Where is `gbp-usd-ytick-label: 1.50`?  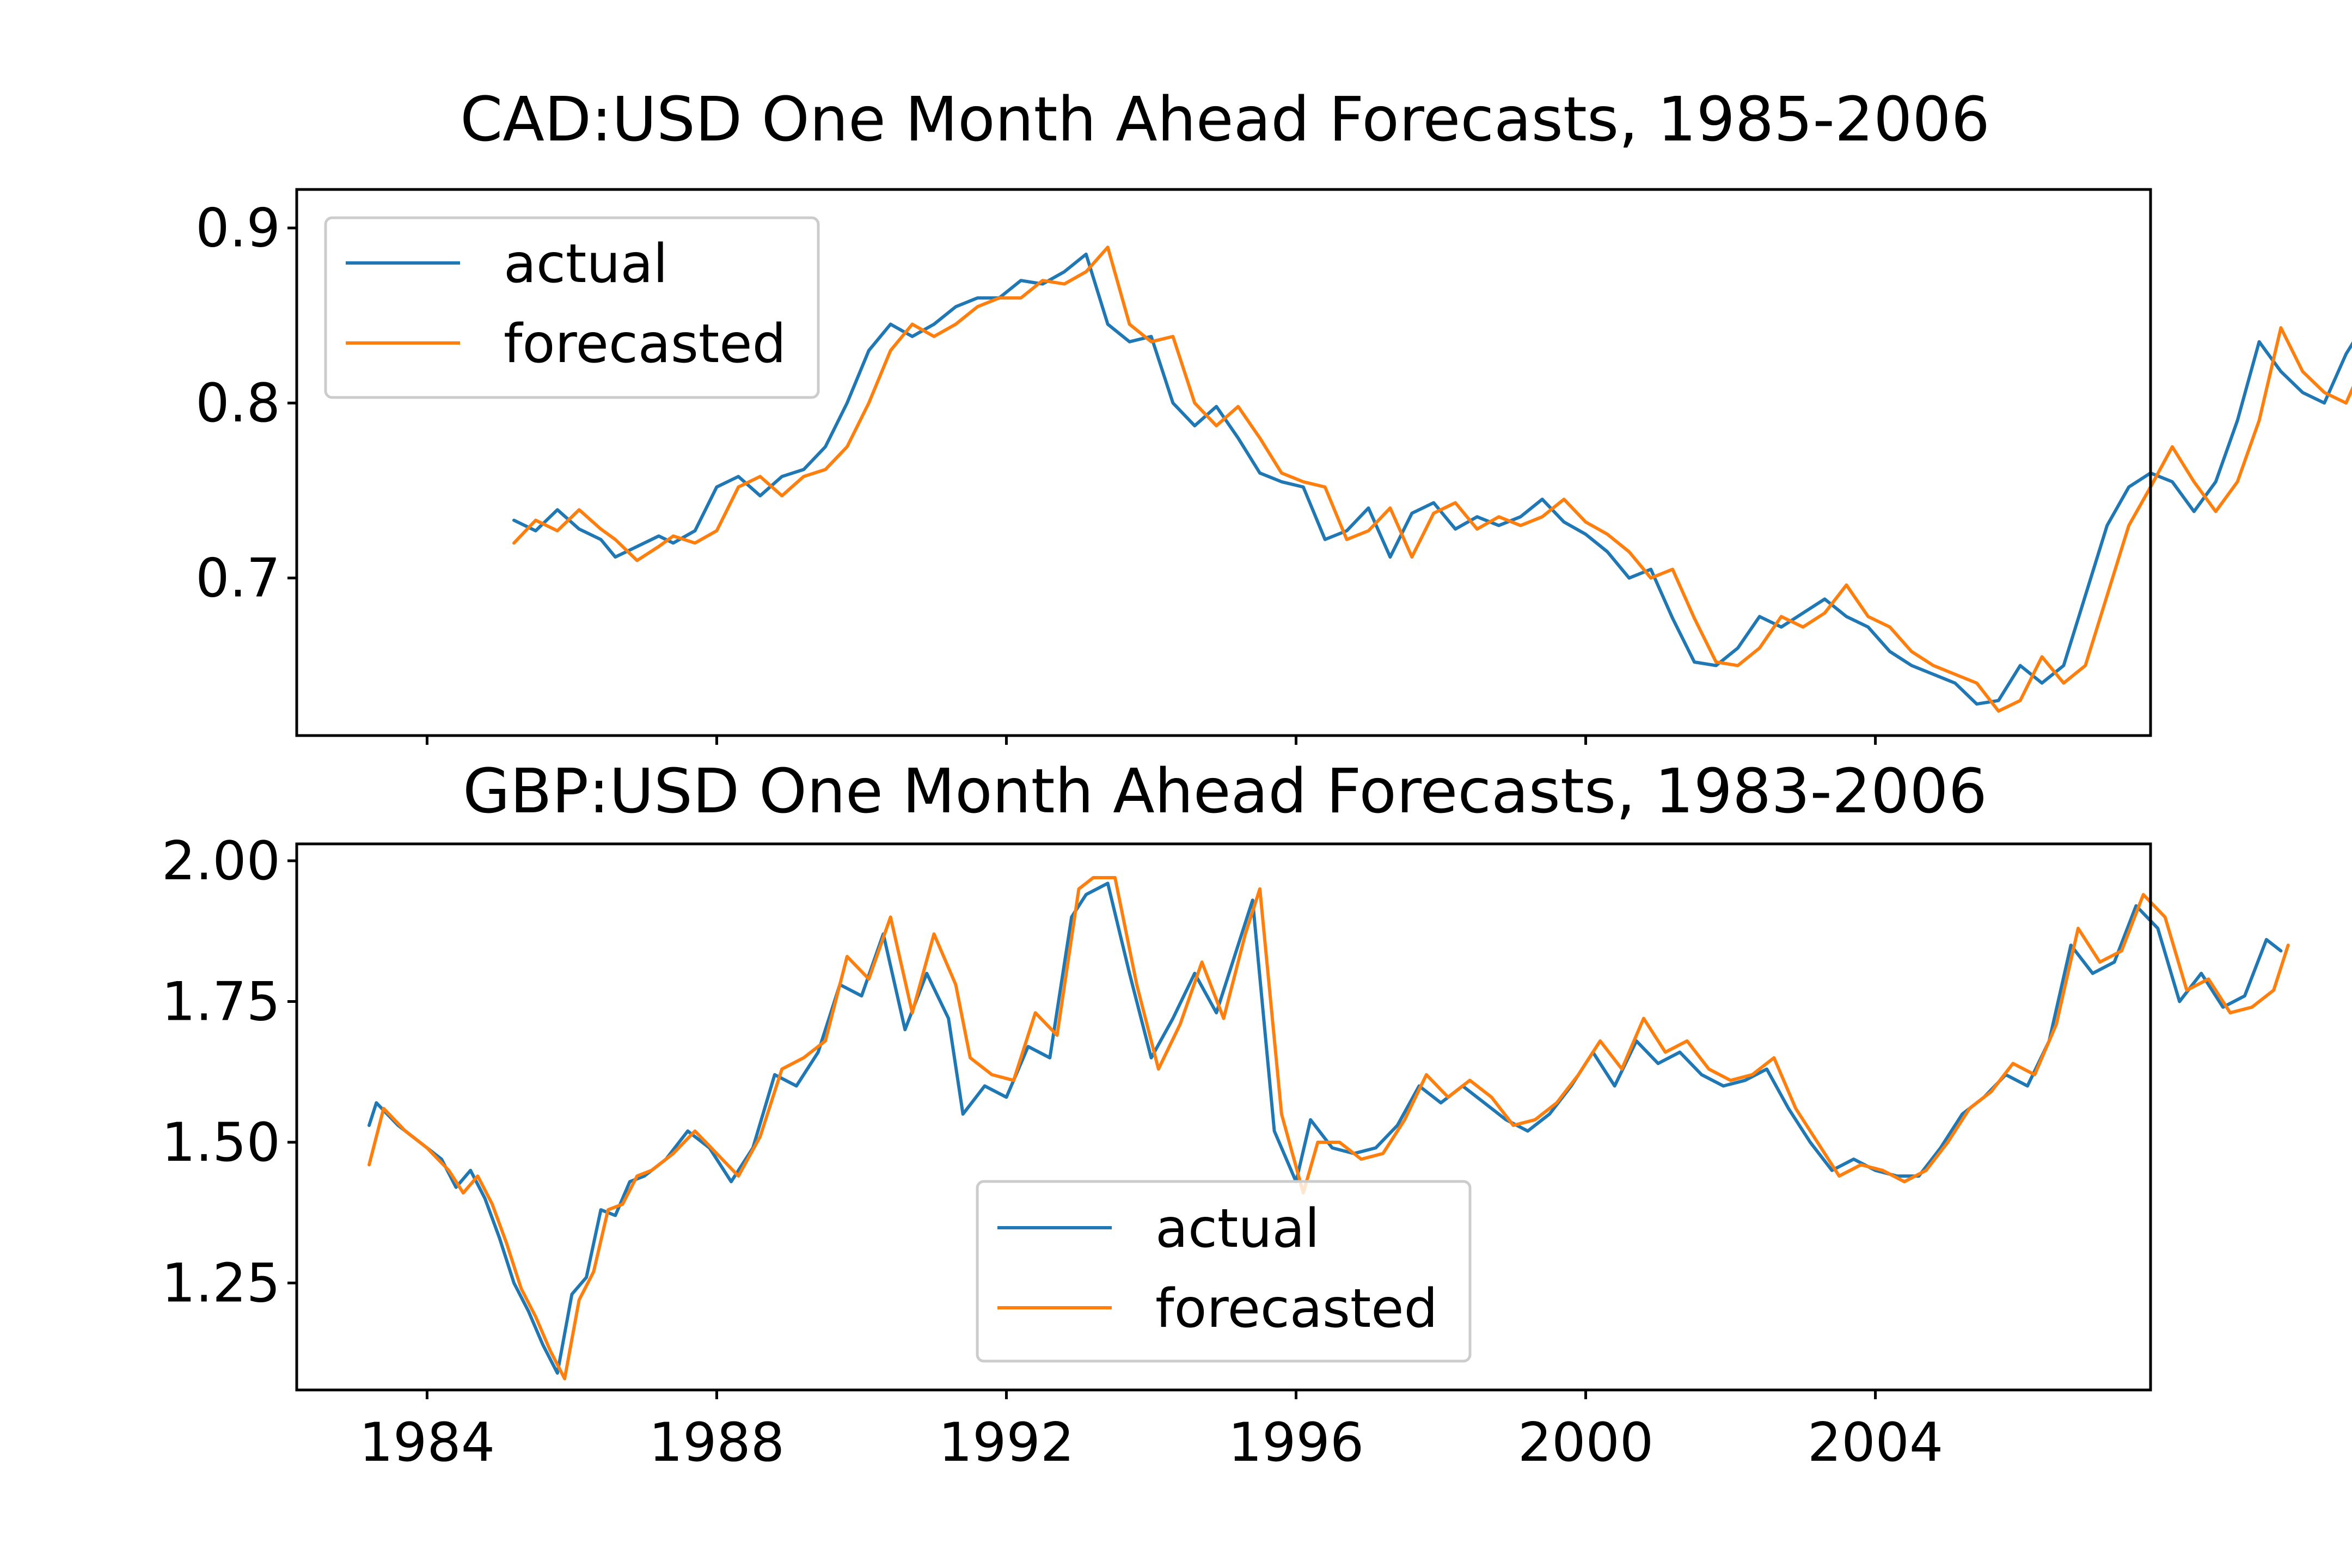
gbp-usd-ytick-label: 1.50 is located at coordinates (221, 1143).